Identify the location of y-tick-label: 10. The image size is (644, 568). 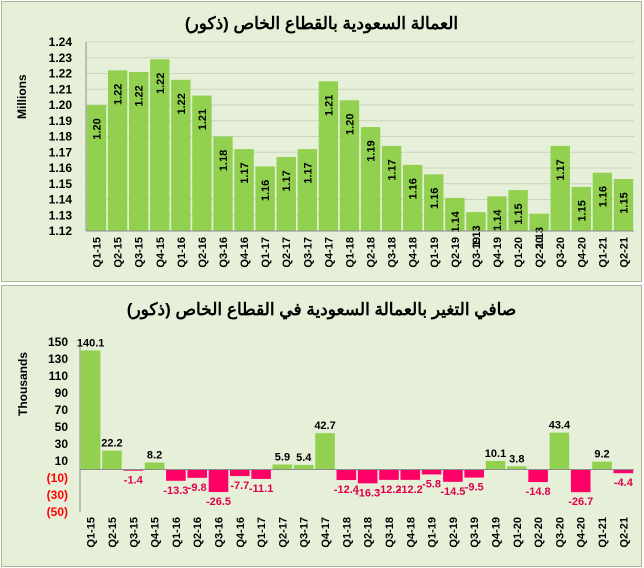
(62, 461).